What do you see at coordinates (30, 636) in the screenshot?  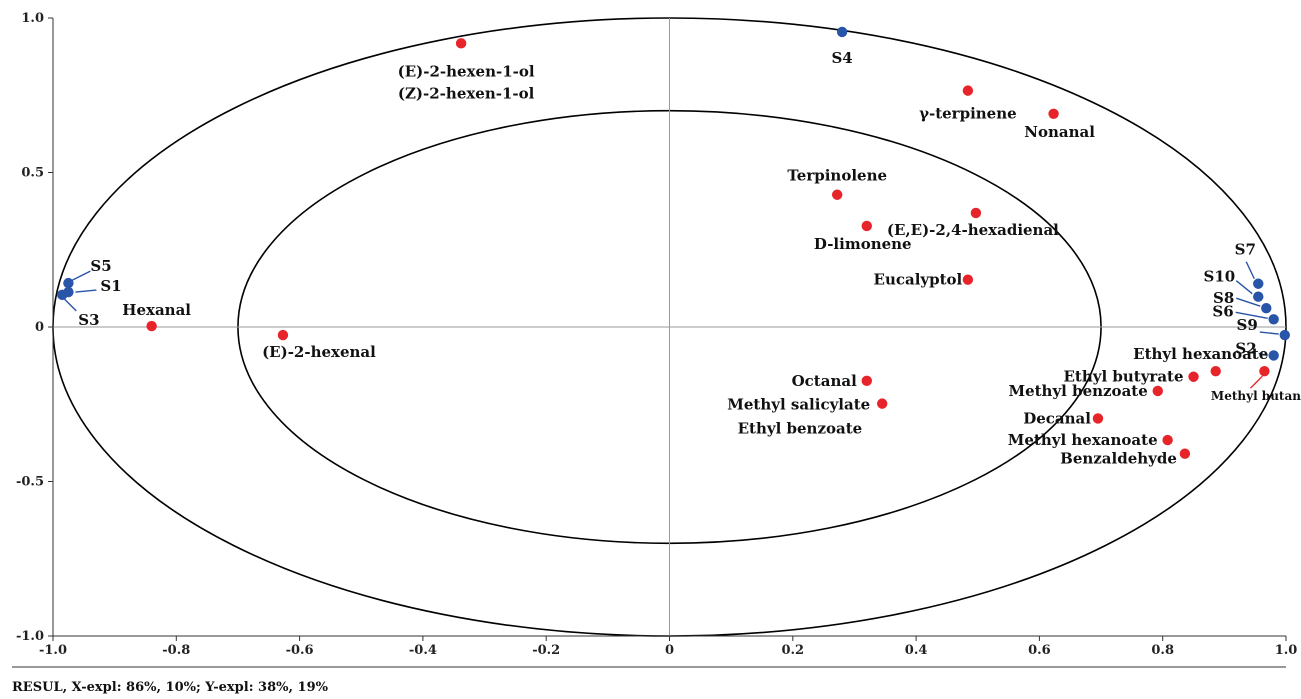 I see `y-tick-label: -1.0` at bounding box center [30, 636].